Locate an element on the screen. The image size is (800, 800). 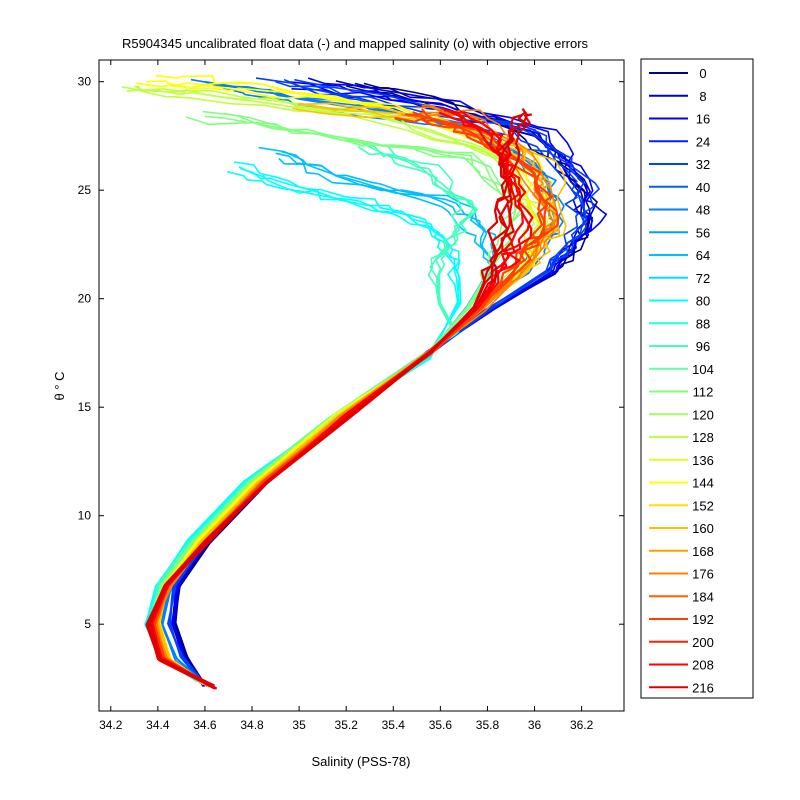
legend-label: 200 is located at coordinates (703, 642).